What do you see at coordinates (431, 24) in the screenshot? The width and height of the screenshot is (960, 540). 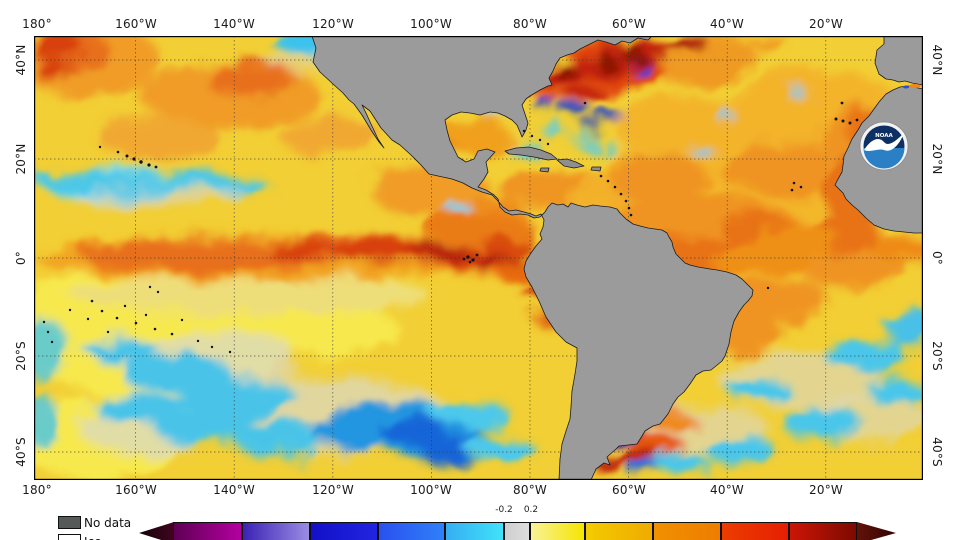 I see `lon-label-top-100w: 100°W` at bounding box center [431, 24].